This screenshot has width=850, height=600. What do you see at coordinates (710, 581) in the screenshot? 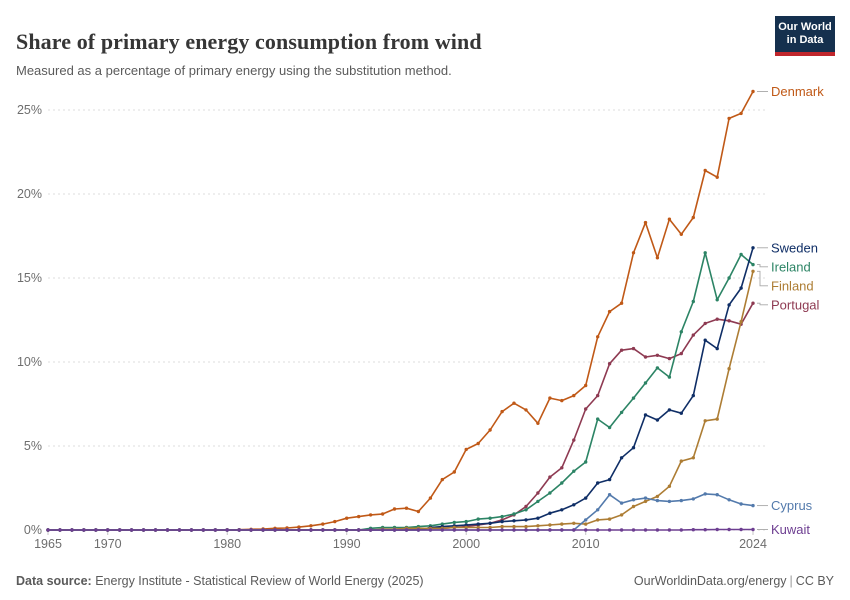
I see `owid-link: OurWorldinData.org/energy` at bounding box center [710, 581].